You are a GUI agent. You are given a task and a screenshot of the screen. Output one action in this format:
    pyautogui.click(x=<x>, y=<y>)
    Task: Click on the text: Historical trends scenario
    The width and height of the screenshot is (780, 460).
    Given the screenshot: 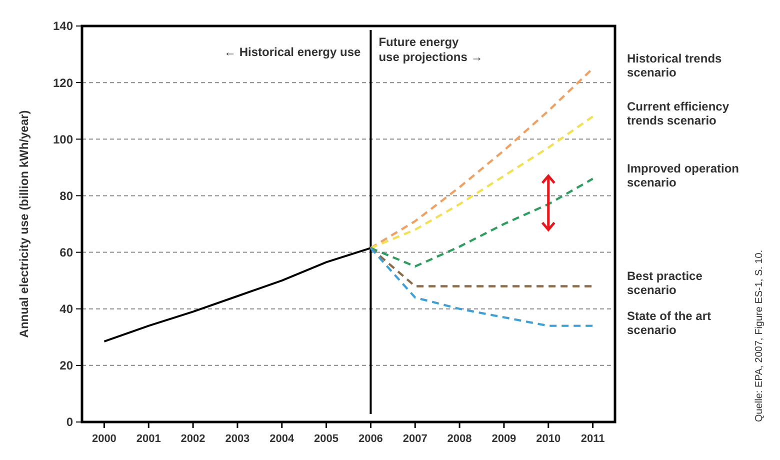 What is the action you would take?
    pyautogui.click(x=674, y=65)
    